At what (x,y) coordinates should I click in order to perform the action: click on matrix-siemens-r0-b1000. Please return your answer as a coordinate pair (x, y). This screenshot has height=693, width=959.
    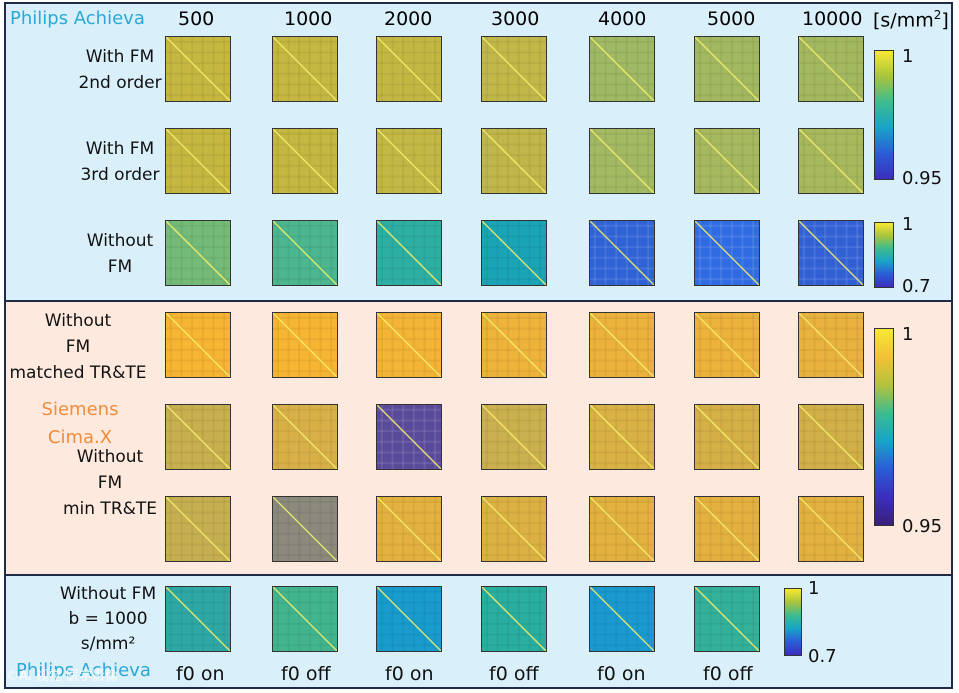
    Looking at the image, I should click on (305, 345).